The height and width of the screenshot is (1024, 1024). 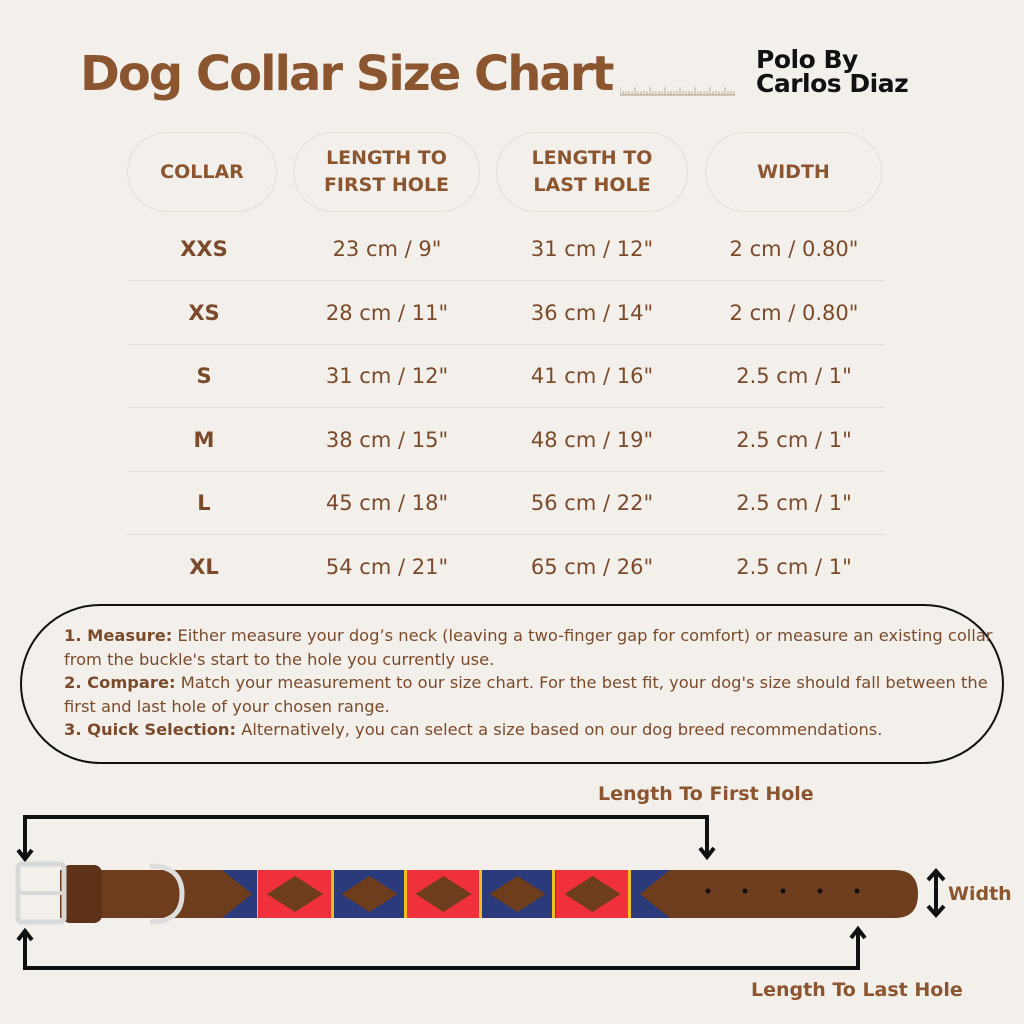 I want to click on brand-line-1: Polo By, so click(x=807, y=59).